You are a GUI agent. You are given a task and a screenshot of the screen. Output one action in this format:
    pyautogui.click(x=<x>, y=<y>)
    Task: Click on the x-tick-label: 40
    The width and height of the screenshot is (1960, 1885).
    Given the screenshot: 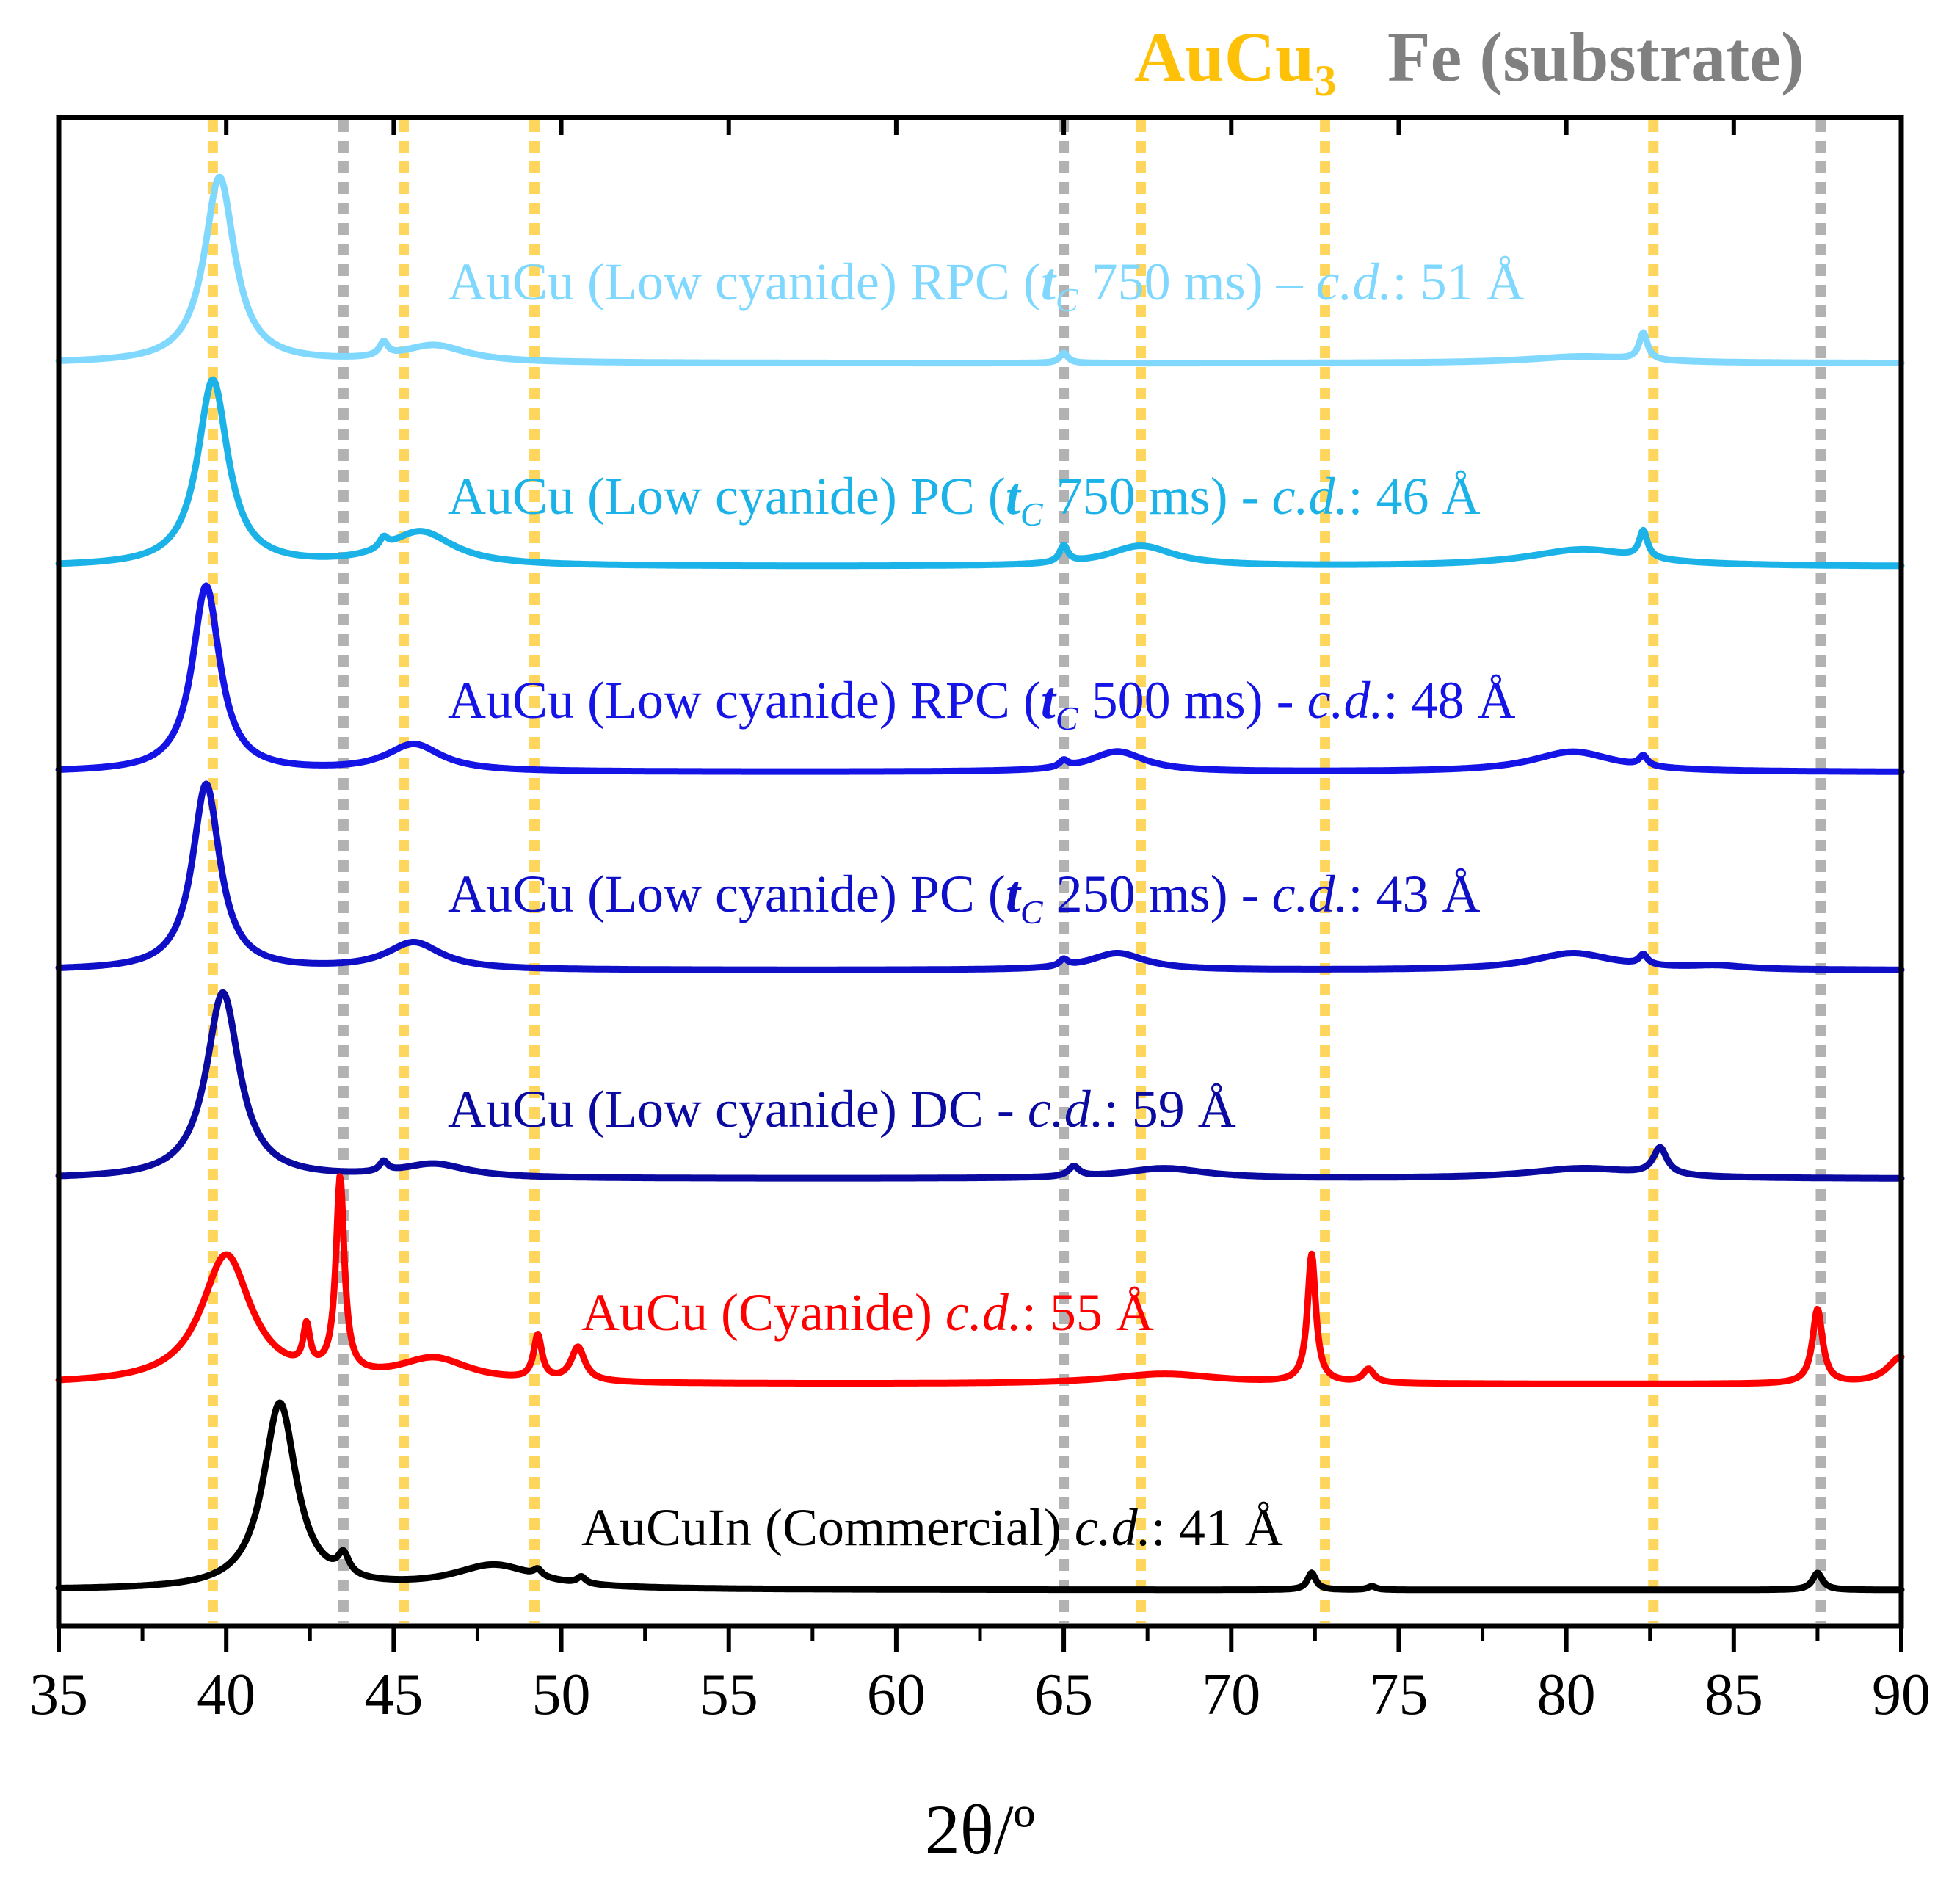 What is the action you would take?
    pyautogui.click(x=226, y=1695)
    